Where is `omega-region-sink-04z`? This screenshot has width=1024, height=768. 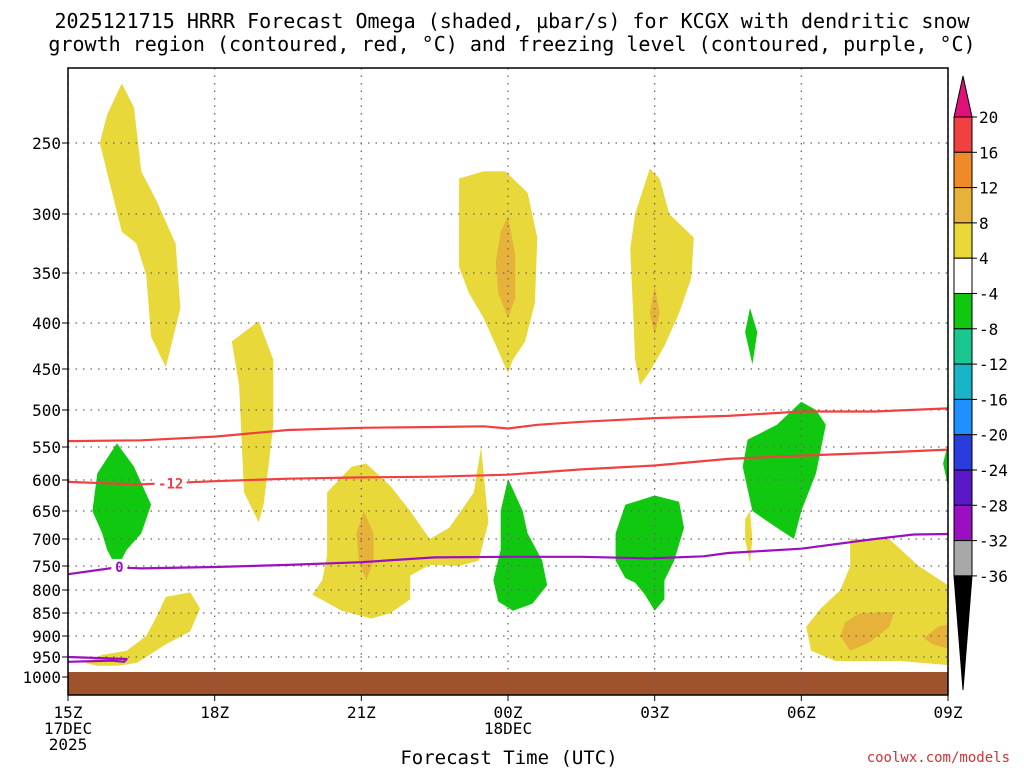 omega-region-sink-04z is located at coordinates (751, 336).